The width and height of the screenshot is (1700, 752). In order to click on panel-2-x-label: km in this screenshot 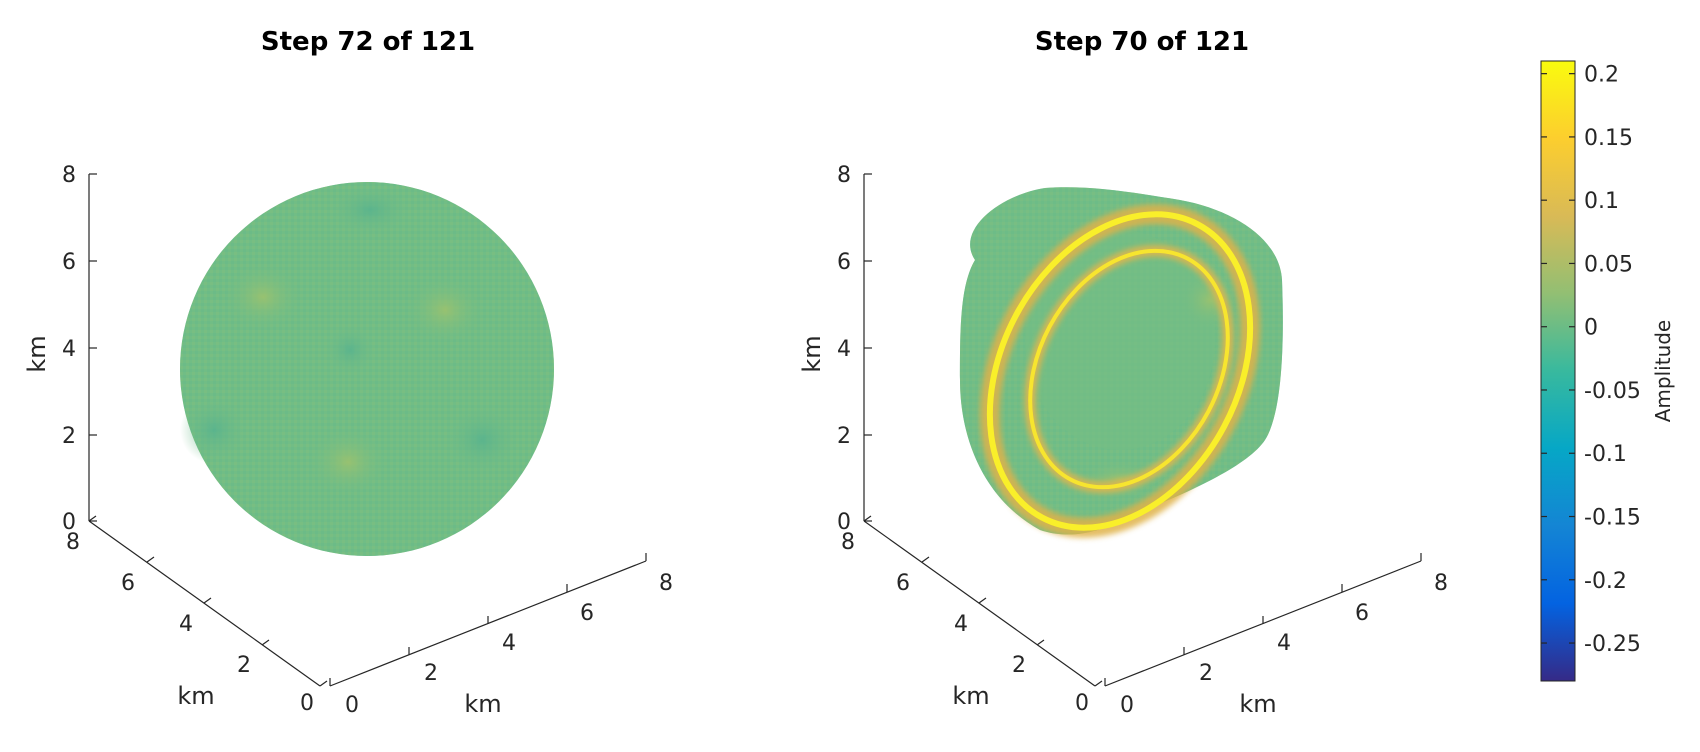, I will do `click(1257, 704)`.